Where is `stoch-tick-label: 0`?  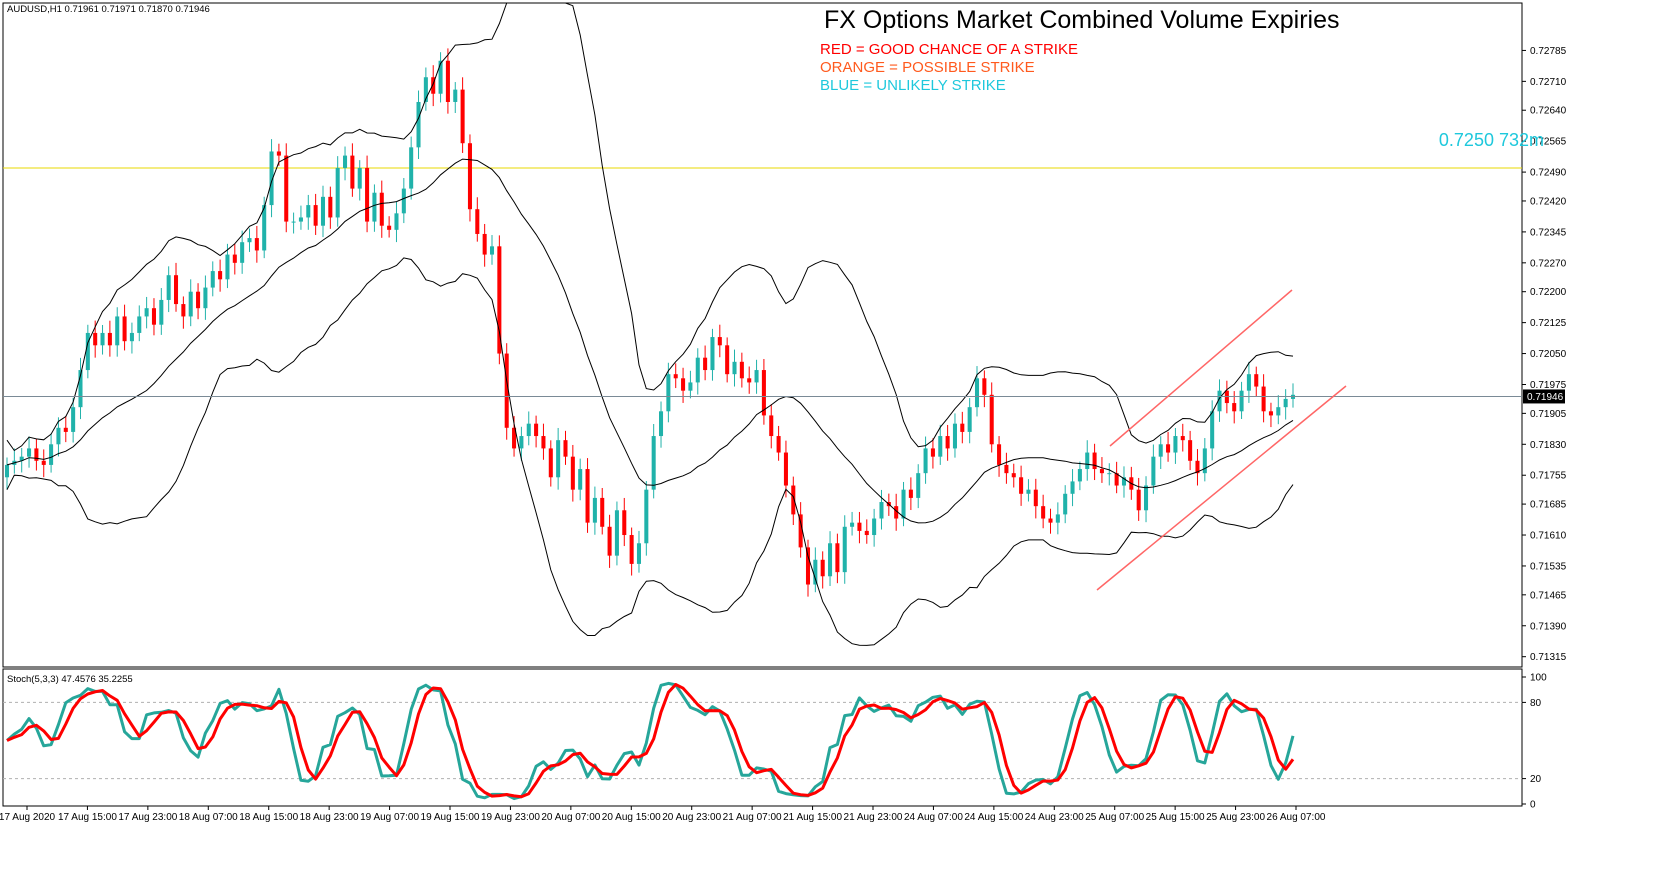 stoch-tick-label: 0 is located at coordinates (1533, 805).